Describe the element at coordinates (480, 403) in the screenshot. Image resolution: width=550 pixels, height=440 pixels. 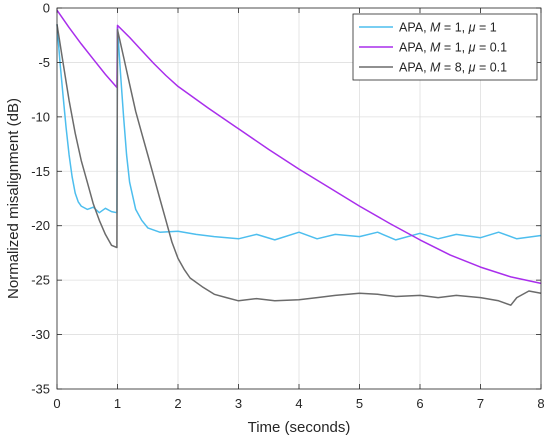
I see `x-tick-label: 7` at that location.